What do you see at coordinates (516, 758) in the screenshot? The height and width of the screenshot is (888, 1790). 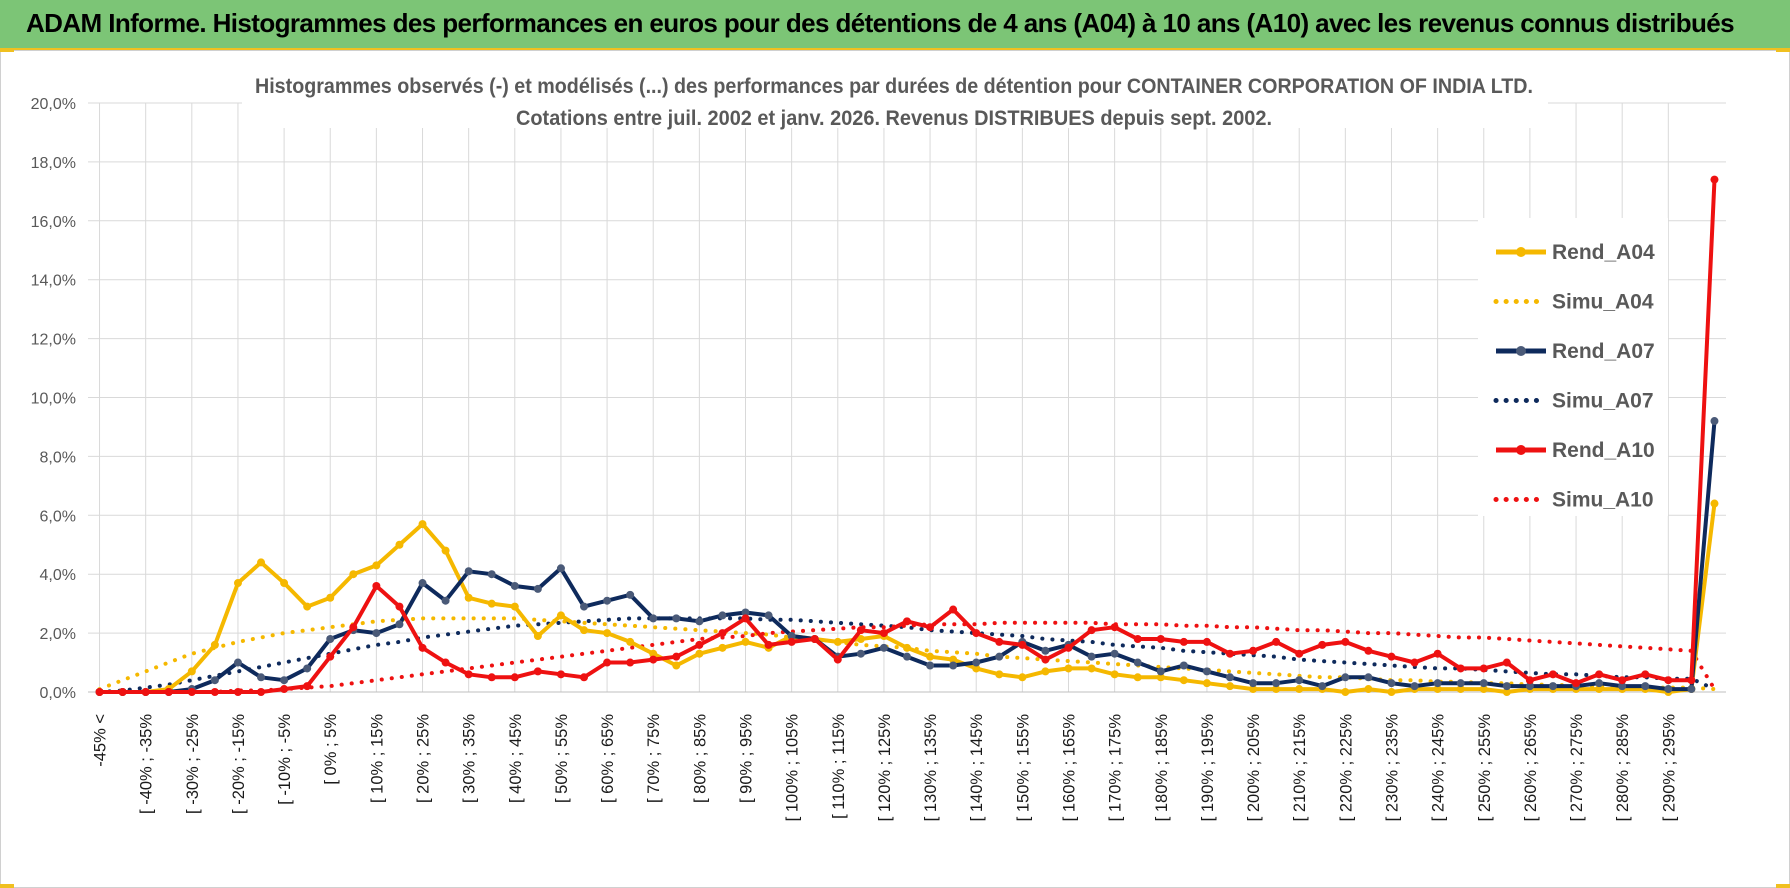 I see `x-tick-label: [ 40% ; 45%` at bounding box center [516, 758].